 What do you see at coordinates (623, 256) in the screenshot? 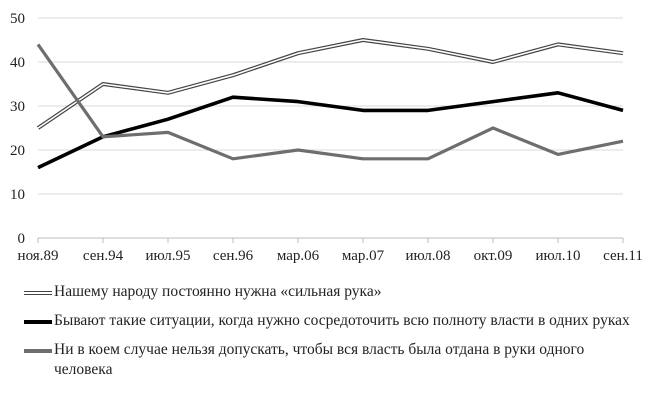
I see `x-tick-label: сен.11` at bounding box center [623, 256].